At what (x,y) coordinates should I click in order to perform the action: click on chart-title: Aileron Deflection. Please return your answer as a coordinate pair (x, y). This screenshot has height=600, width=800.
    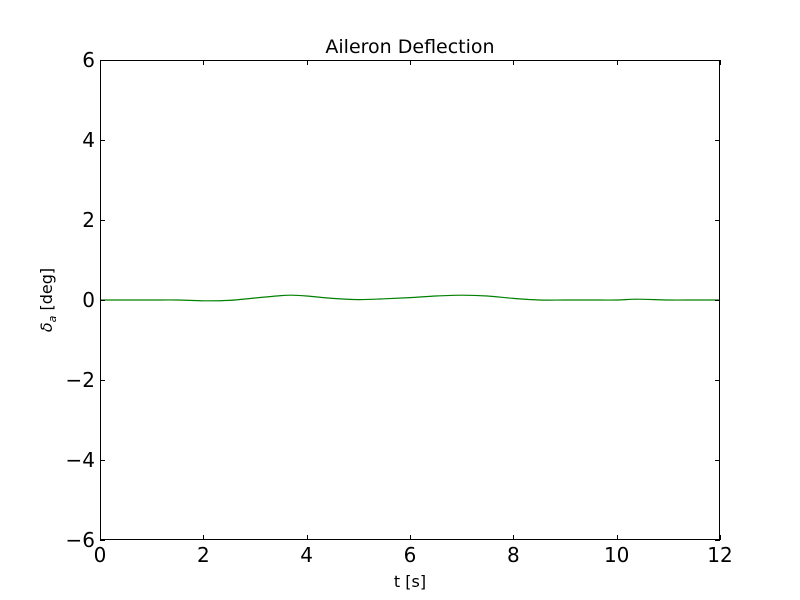
    Looking at the image, I should click on (409, 47).